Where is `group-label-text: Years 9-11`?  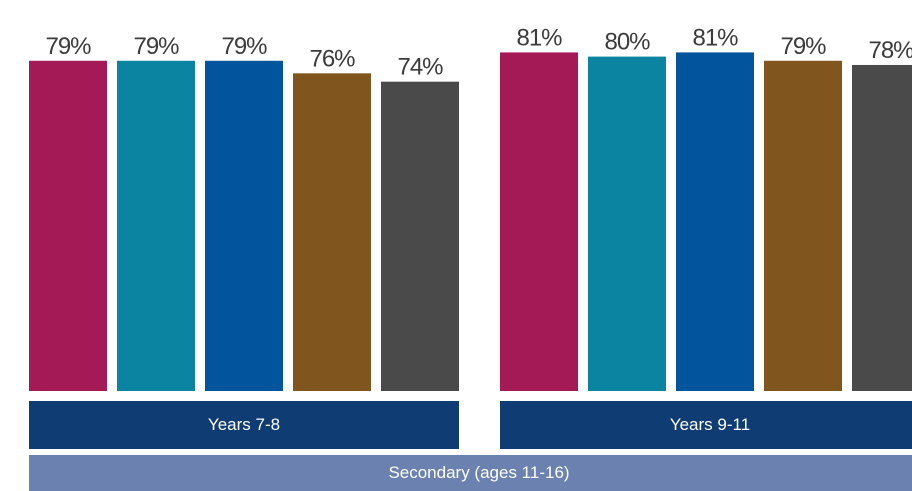 group-label-text: Years 9-11 is located at coordinates (710, 424).